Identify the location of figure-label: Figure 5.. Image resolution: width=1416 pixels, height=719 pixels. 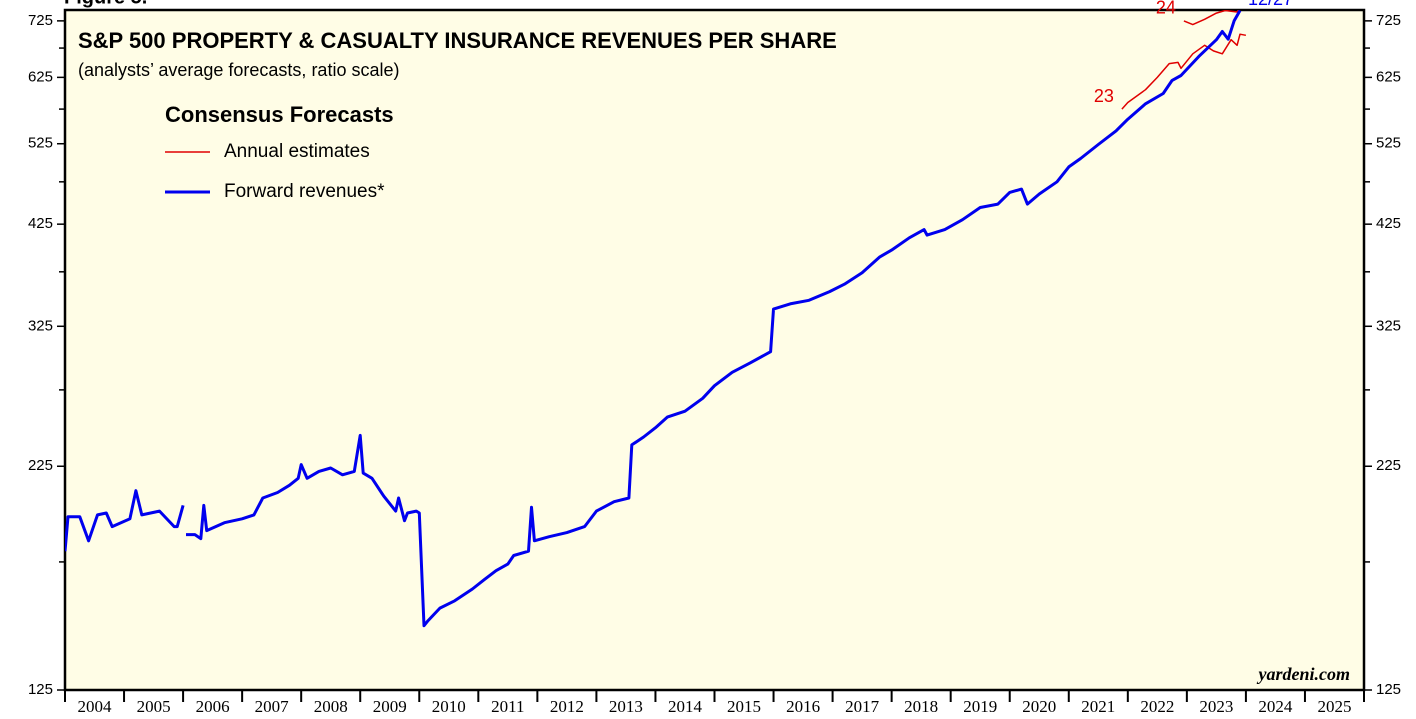
(105, 4).